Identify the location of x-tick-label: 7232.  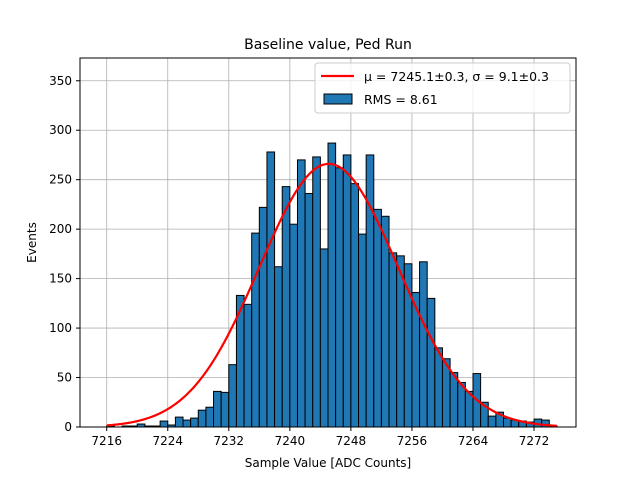
(229, 441).